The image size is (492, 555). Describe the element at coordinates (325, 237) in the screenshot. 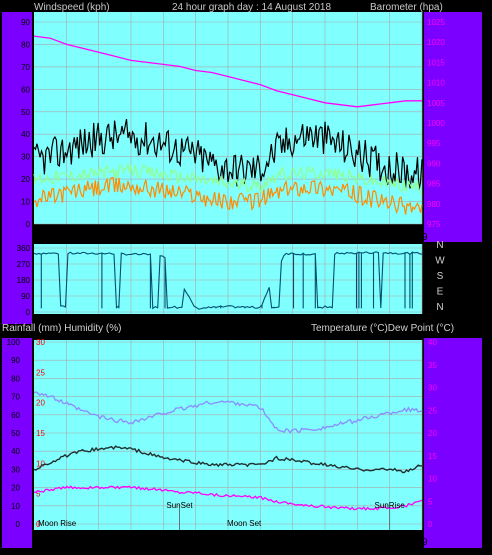

I see `wind-x-tick-label: 03` at that location.